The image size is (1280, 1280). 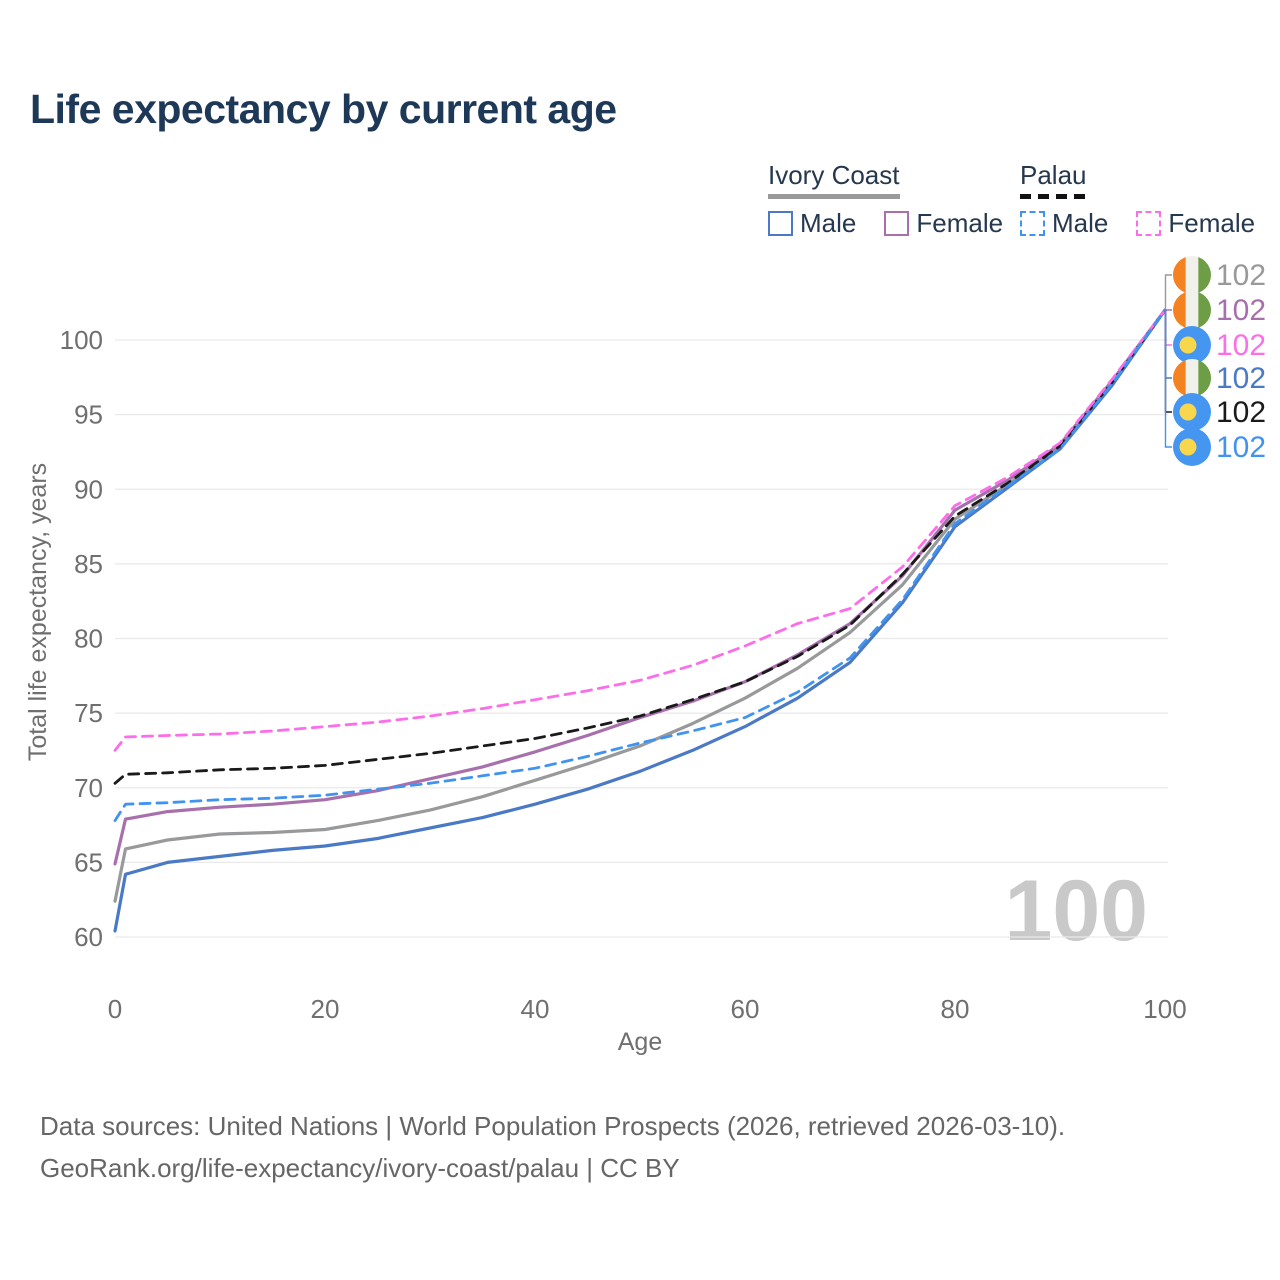 What do you see at coordinates (88, 415) in the screenshot?
I see `y-tick-label: 95` at bounding box center [88, 415].